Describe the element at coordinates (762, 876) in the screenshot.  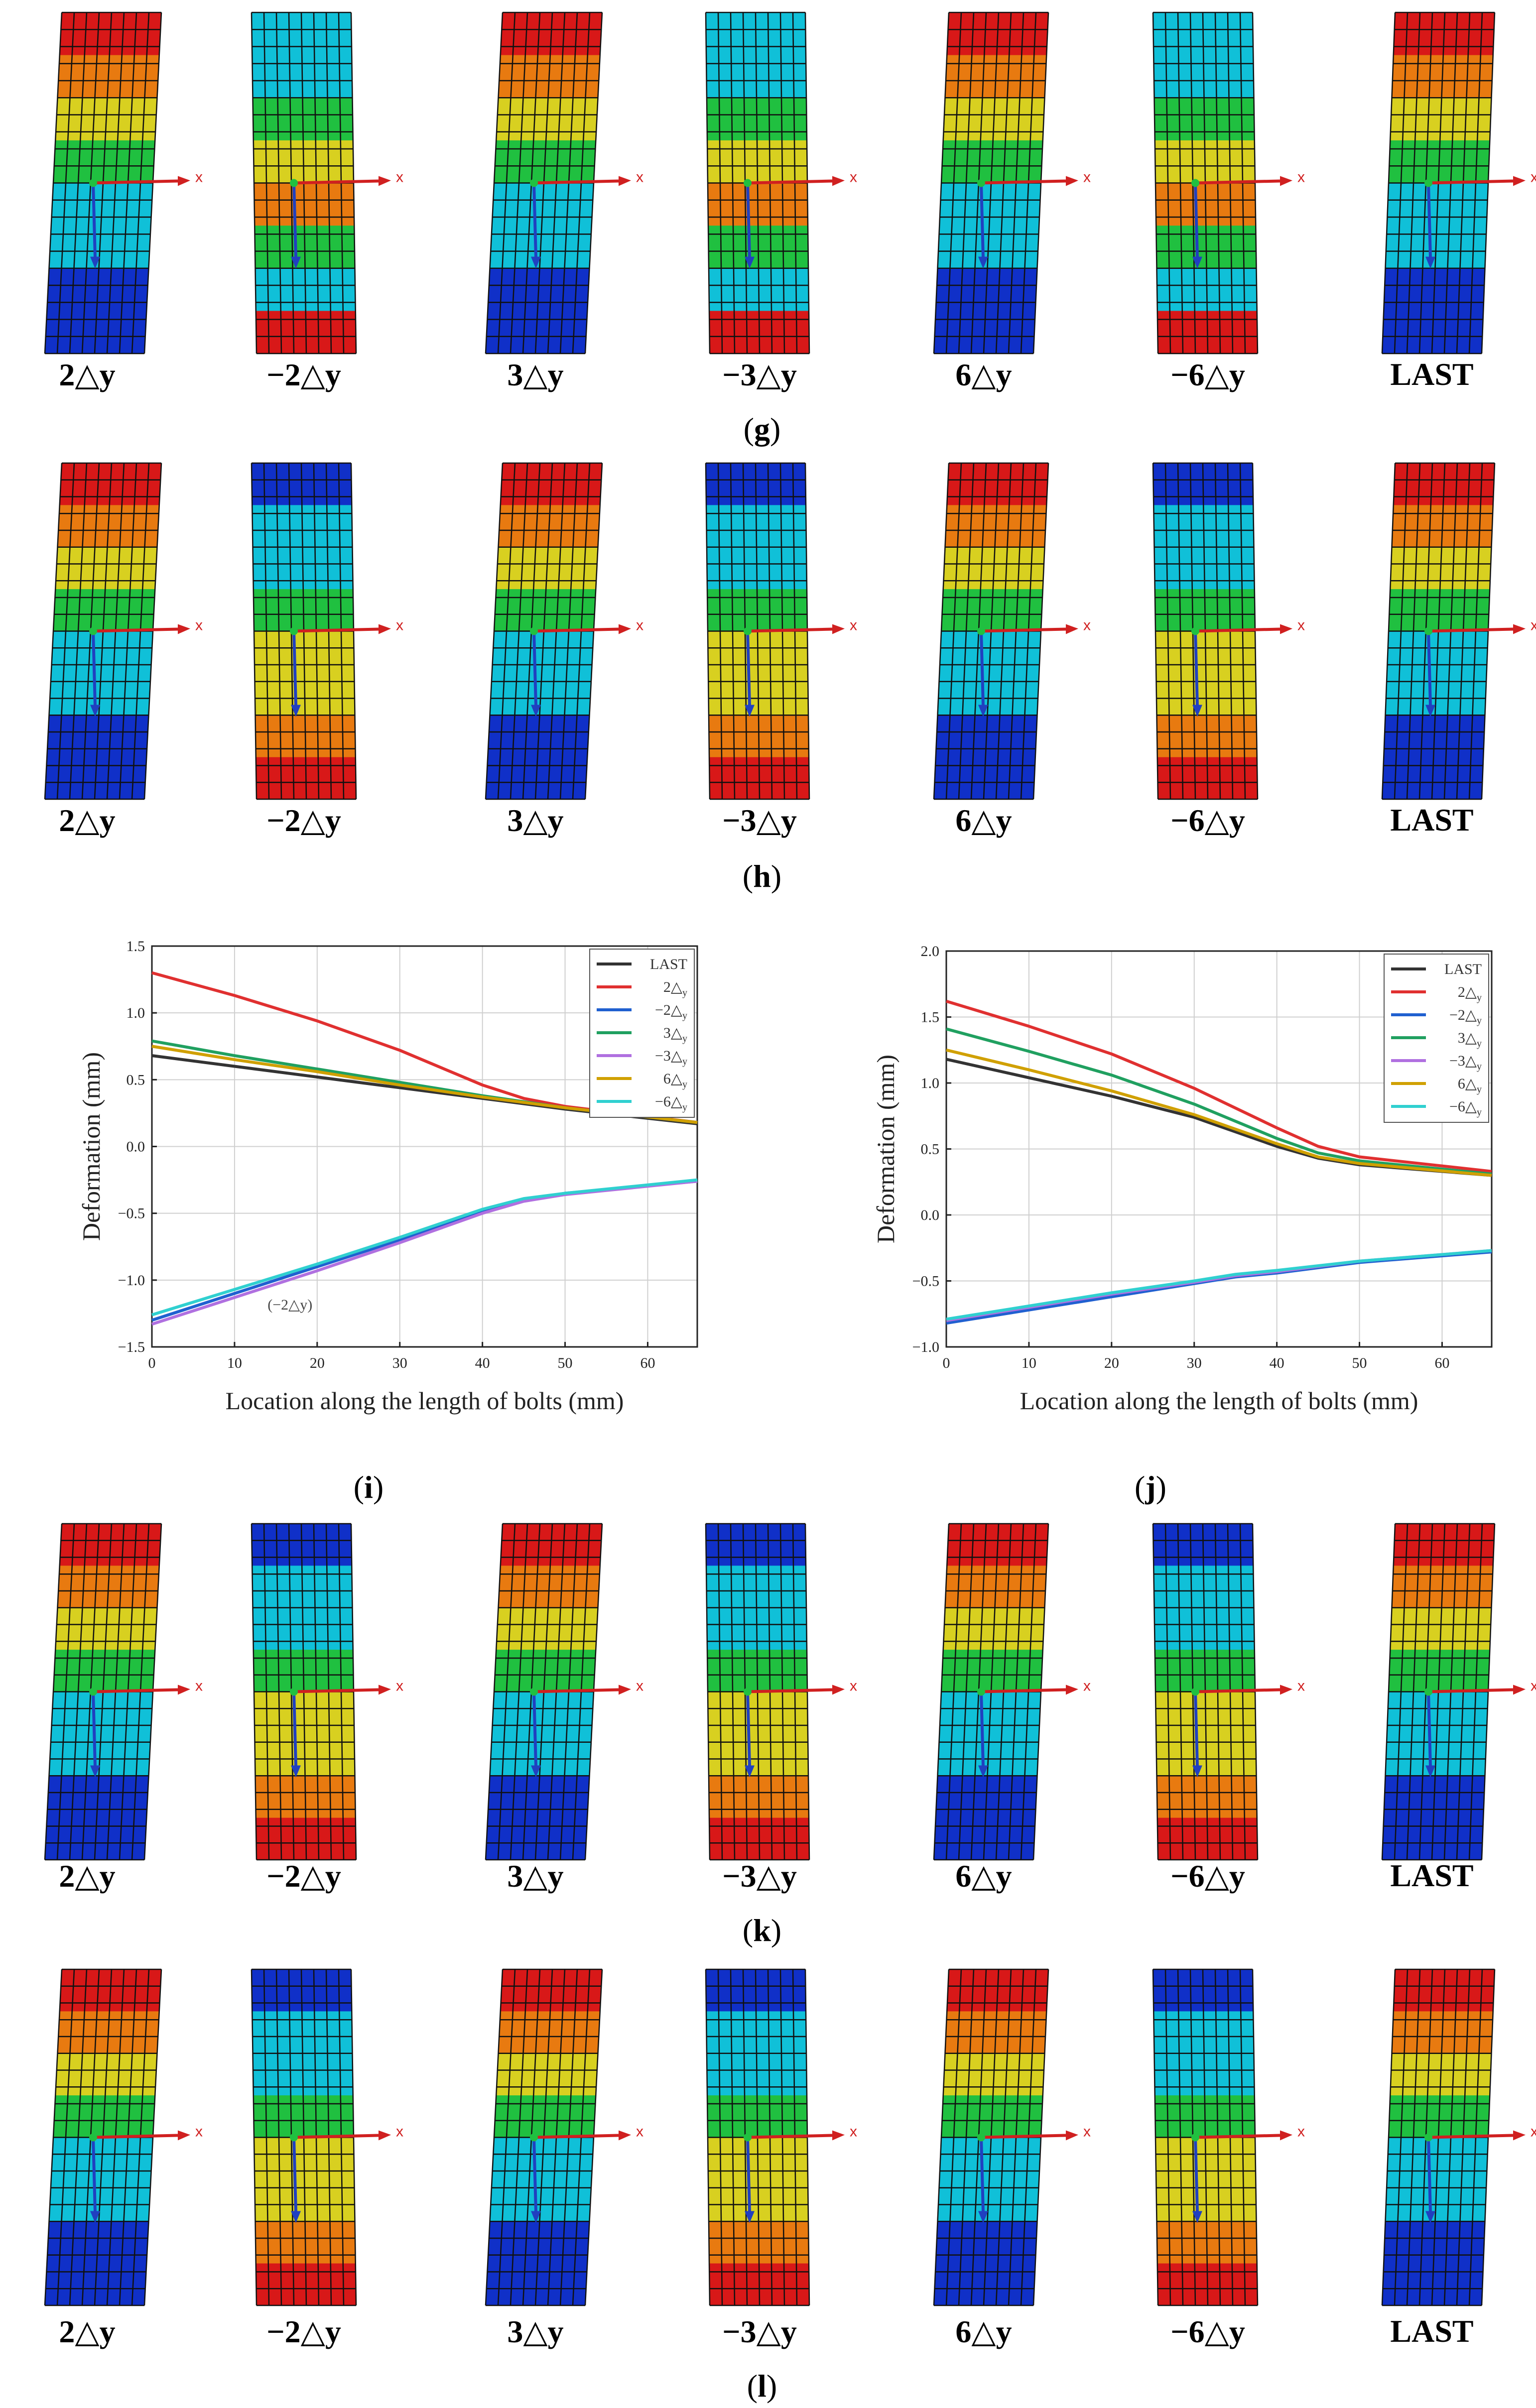
I see `panel-letter: h` at that location.